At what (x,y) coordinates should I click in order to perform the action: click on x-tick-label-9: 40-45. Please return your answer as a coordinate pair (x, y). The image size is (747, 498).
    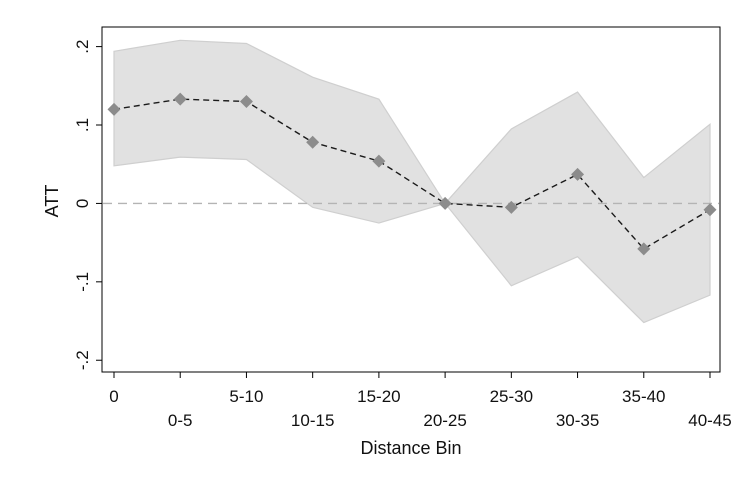
    Looking at the image, I should click on (709, 420).